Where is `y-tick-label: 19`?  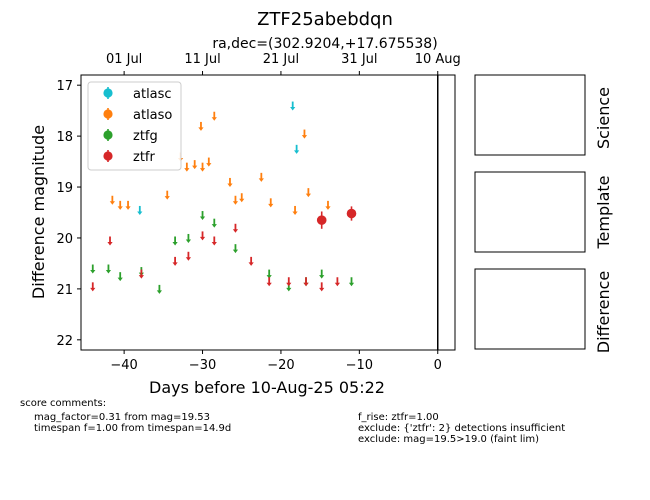 y-tick-label: 19 is located at coordinates (64, 188).